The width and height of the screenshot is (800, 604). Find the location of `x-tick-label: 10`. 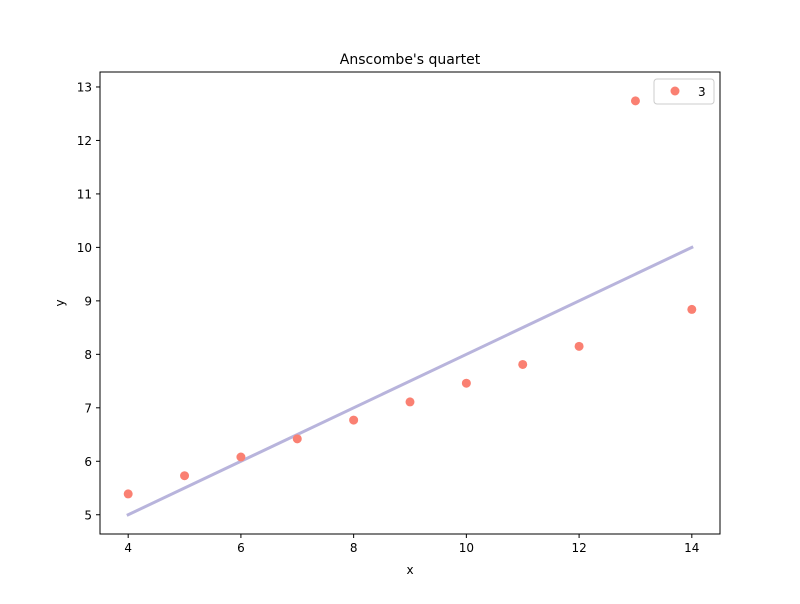

x-tick-label: 10 is located at coordinates (466, 548).